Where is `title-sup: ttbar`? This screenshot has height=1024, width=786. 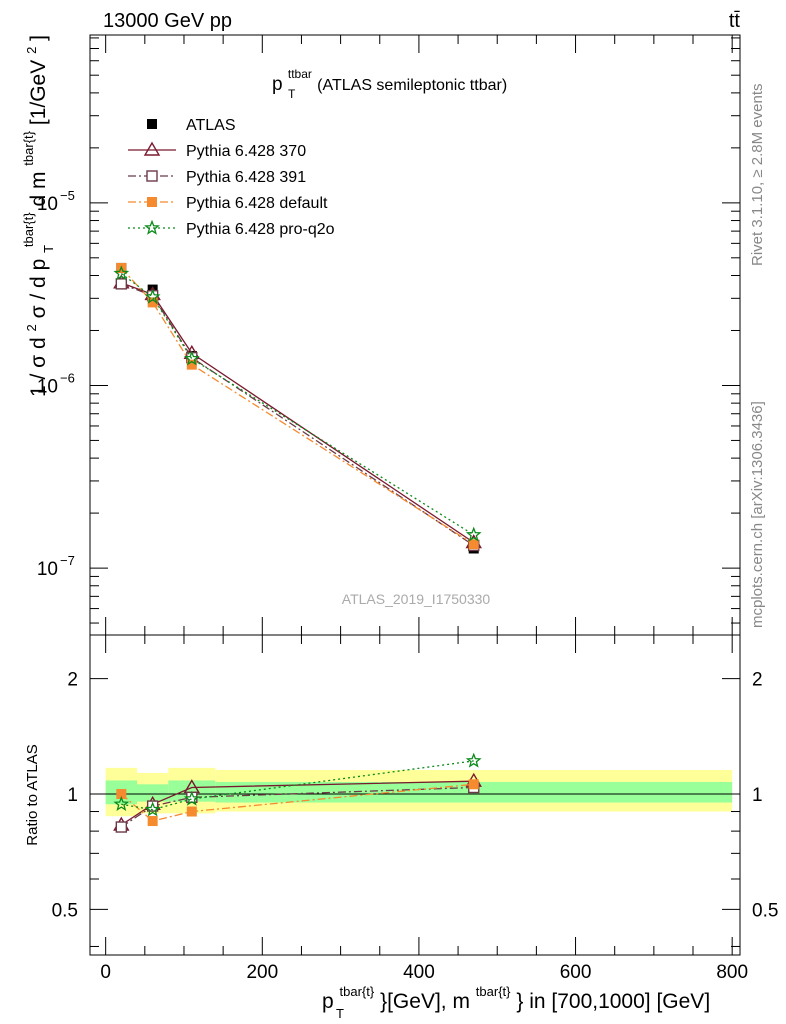 title-sup: ttbar is located at coordinates (300, 74).